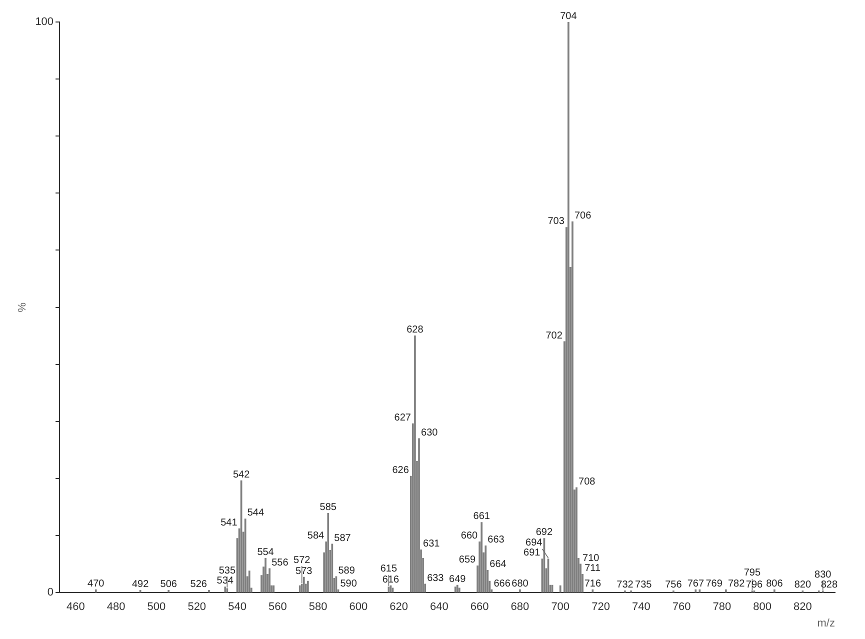 The height and width of the screenshot is (639, 865). What do you see at coordinates (141, 584) in the screenshot?
I see `annotation: 492` at bounding box center [141, 584].